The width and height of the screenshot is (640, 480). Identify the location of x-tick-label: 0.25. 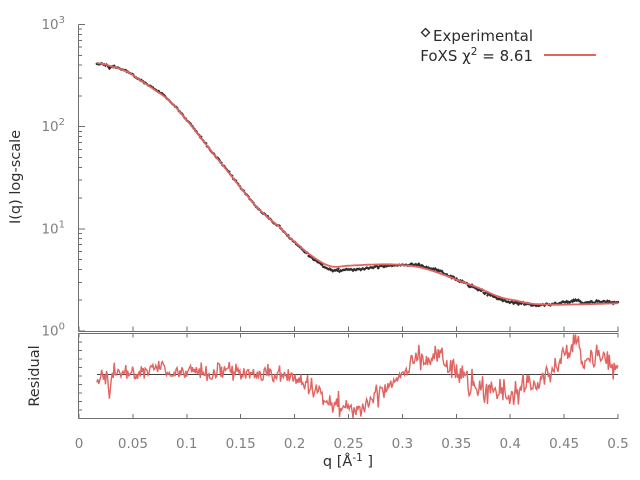
(348, 444).